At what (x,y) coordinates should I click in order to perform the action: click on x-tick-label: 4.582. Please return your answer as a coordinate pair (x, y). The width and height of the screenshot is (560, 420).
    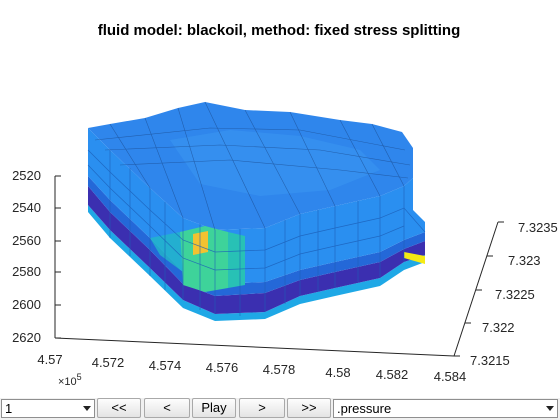
    Looking at the image, I should click on (392, 374).